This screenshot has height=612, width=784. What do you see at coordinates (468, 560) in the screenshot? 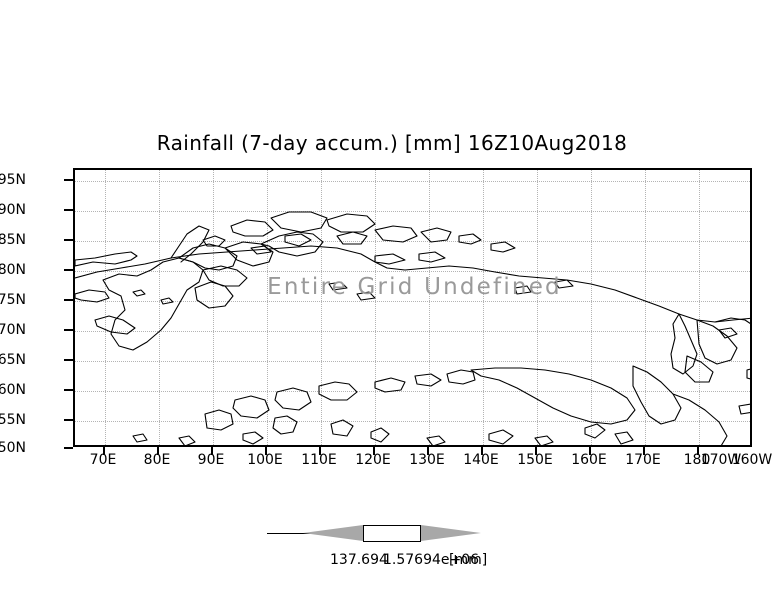
I see `colorbar-units-label: [mm]` at bounding box center [468, 560].